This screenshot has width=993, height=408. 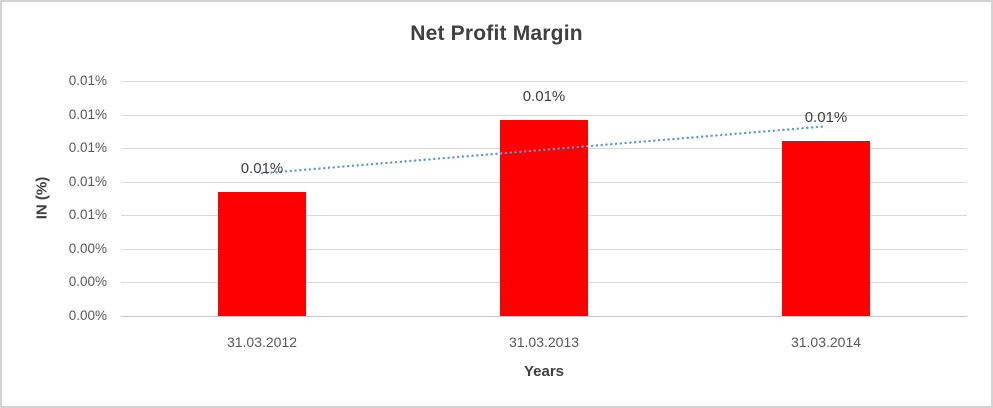 I want to click on bar-31.03.2014, so click(x=826, y=228).